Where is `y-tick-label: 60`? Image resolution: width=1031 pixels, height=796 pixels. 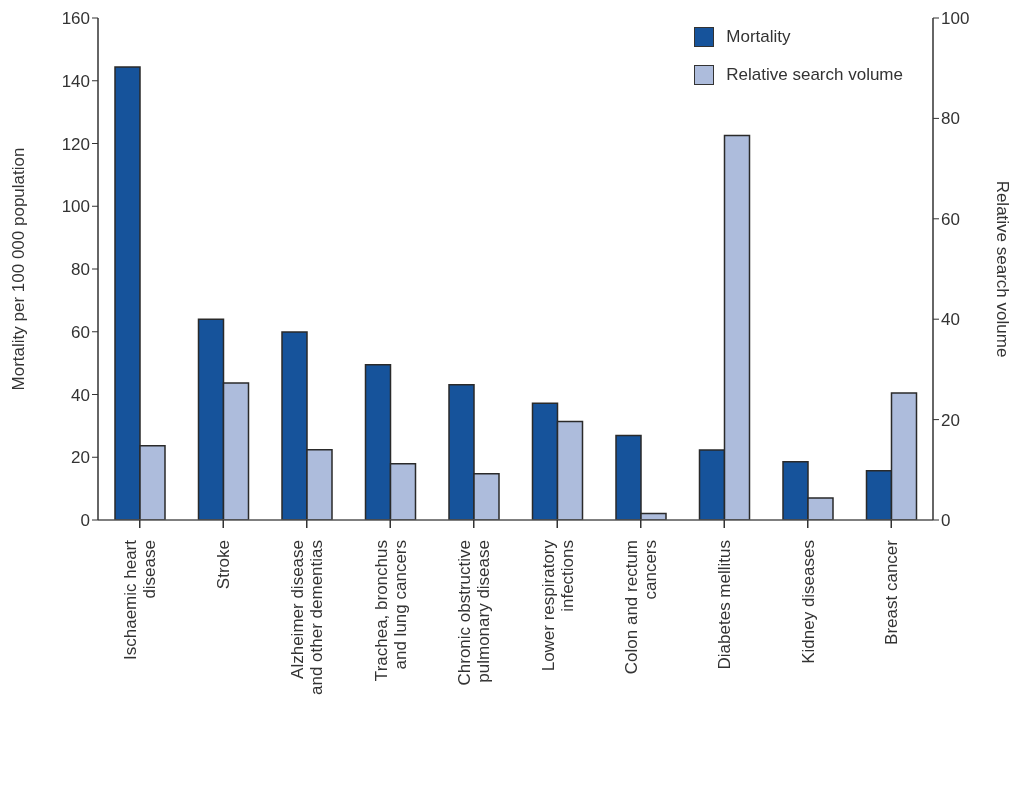 y-tick-label: 60 is located at coordinates (80, 332).